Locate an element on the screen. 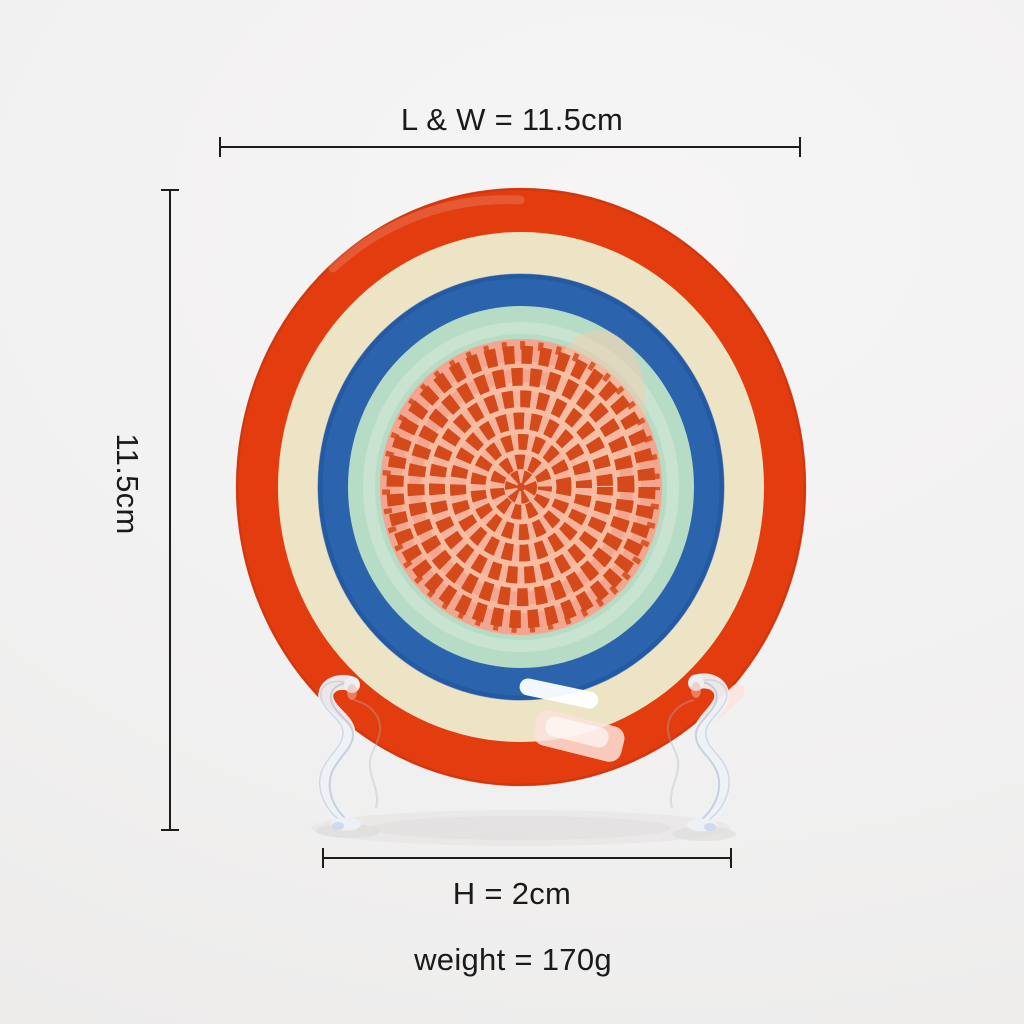 Image resolution: width=1024 pixels, height=1024 pixels. plate-shadow is located at coordinates (521, 828).